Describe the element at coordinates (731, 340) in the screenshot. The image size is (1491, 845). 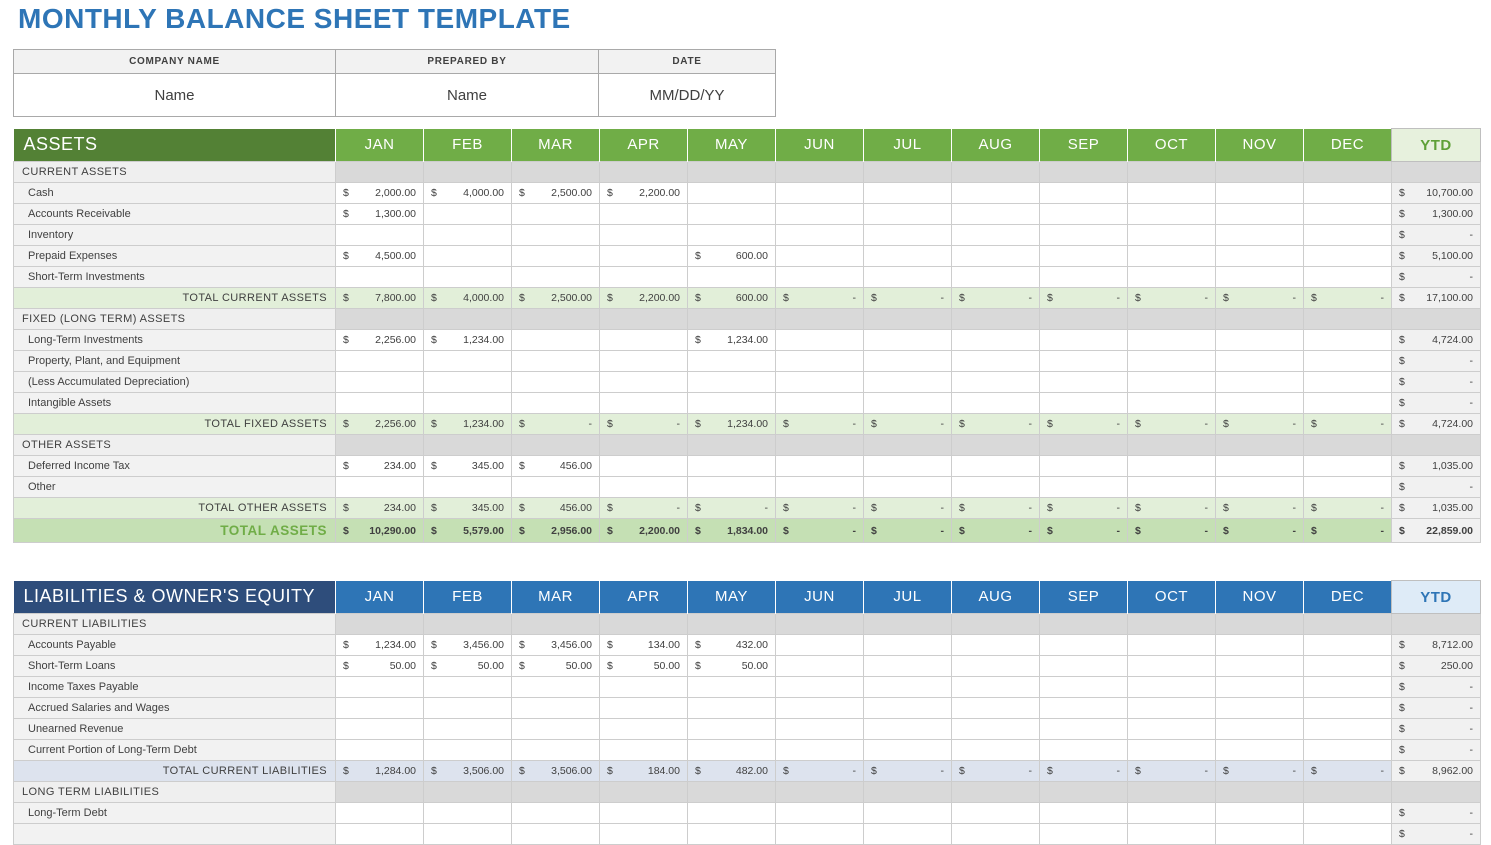
I see `month-cell: $1,234.00` at that location.